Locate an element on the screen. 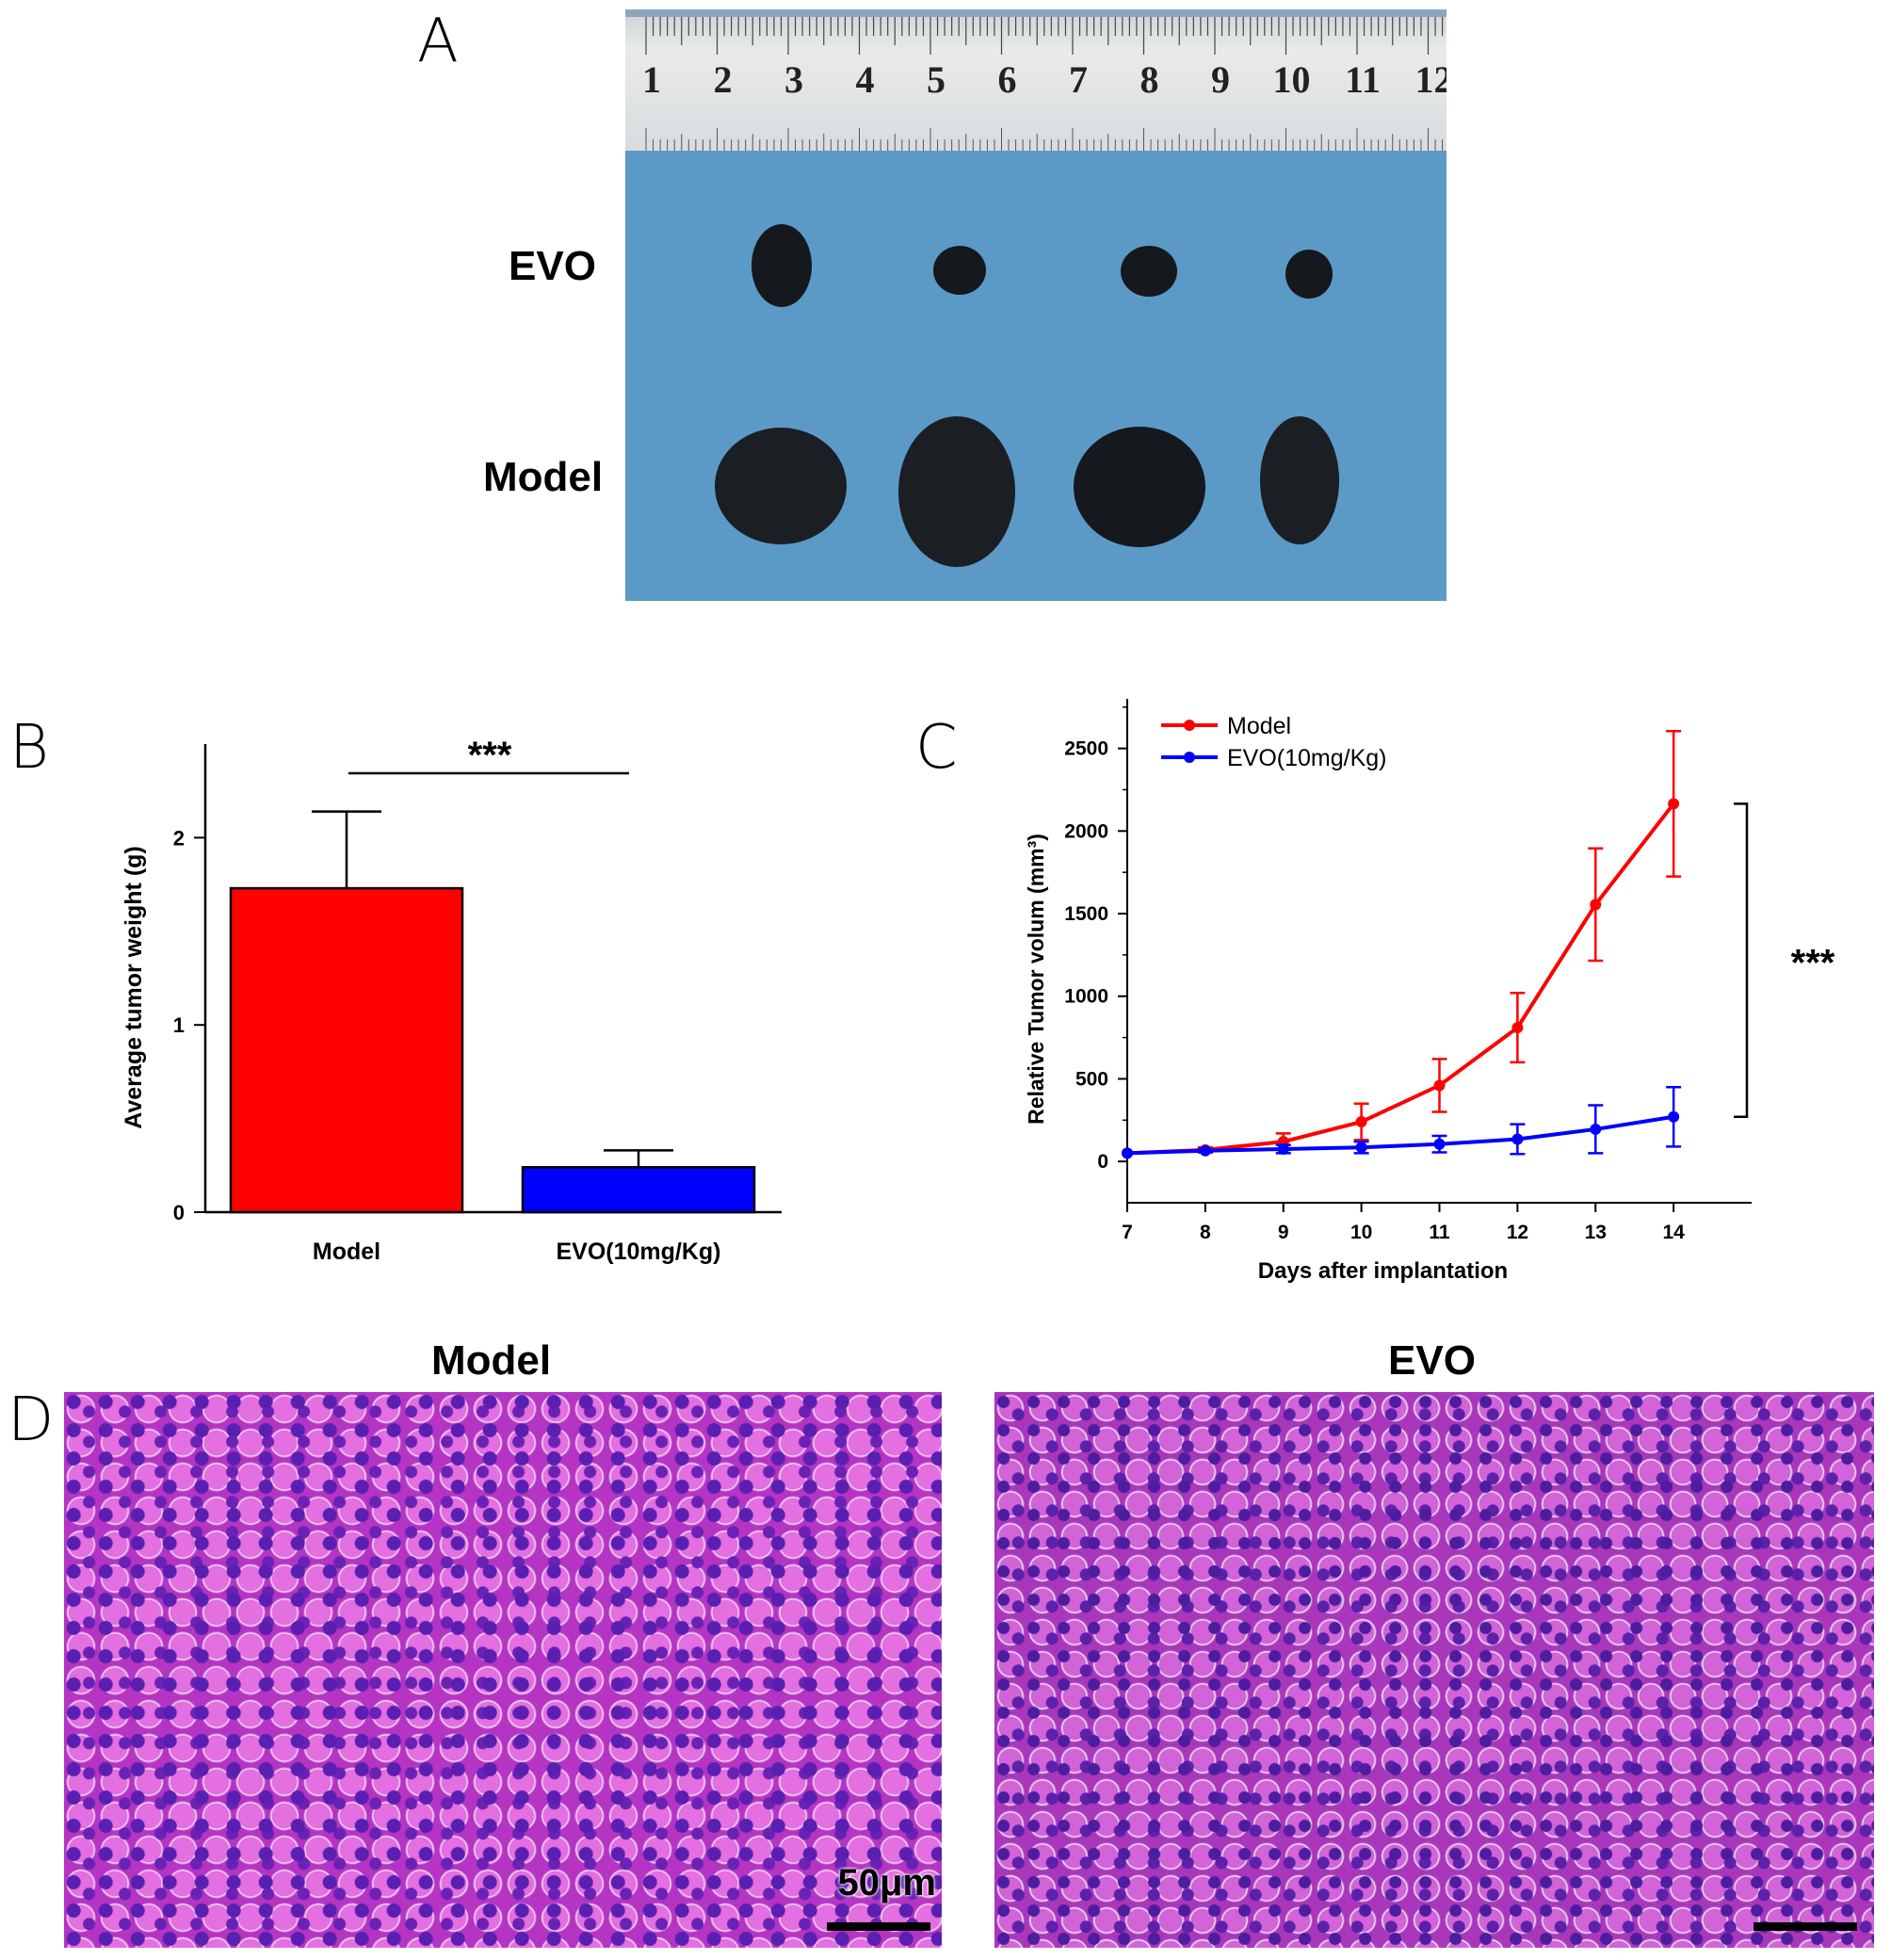  ruler-number: 8 is located at coordinates (1150, 79).